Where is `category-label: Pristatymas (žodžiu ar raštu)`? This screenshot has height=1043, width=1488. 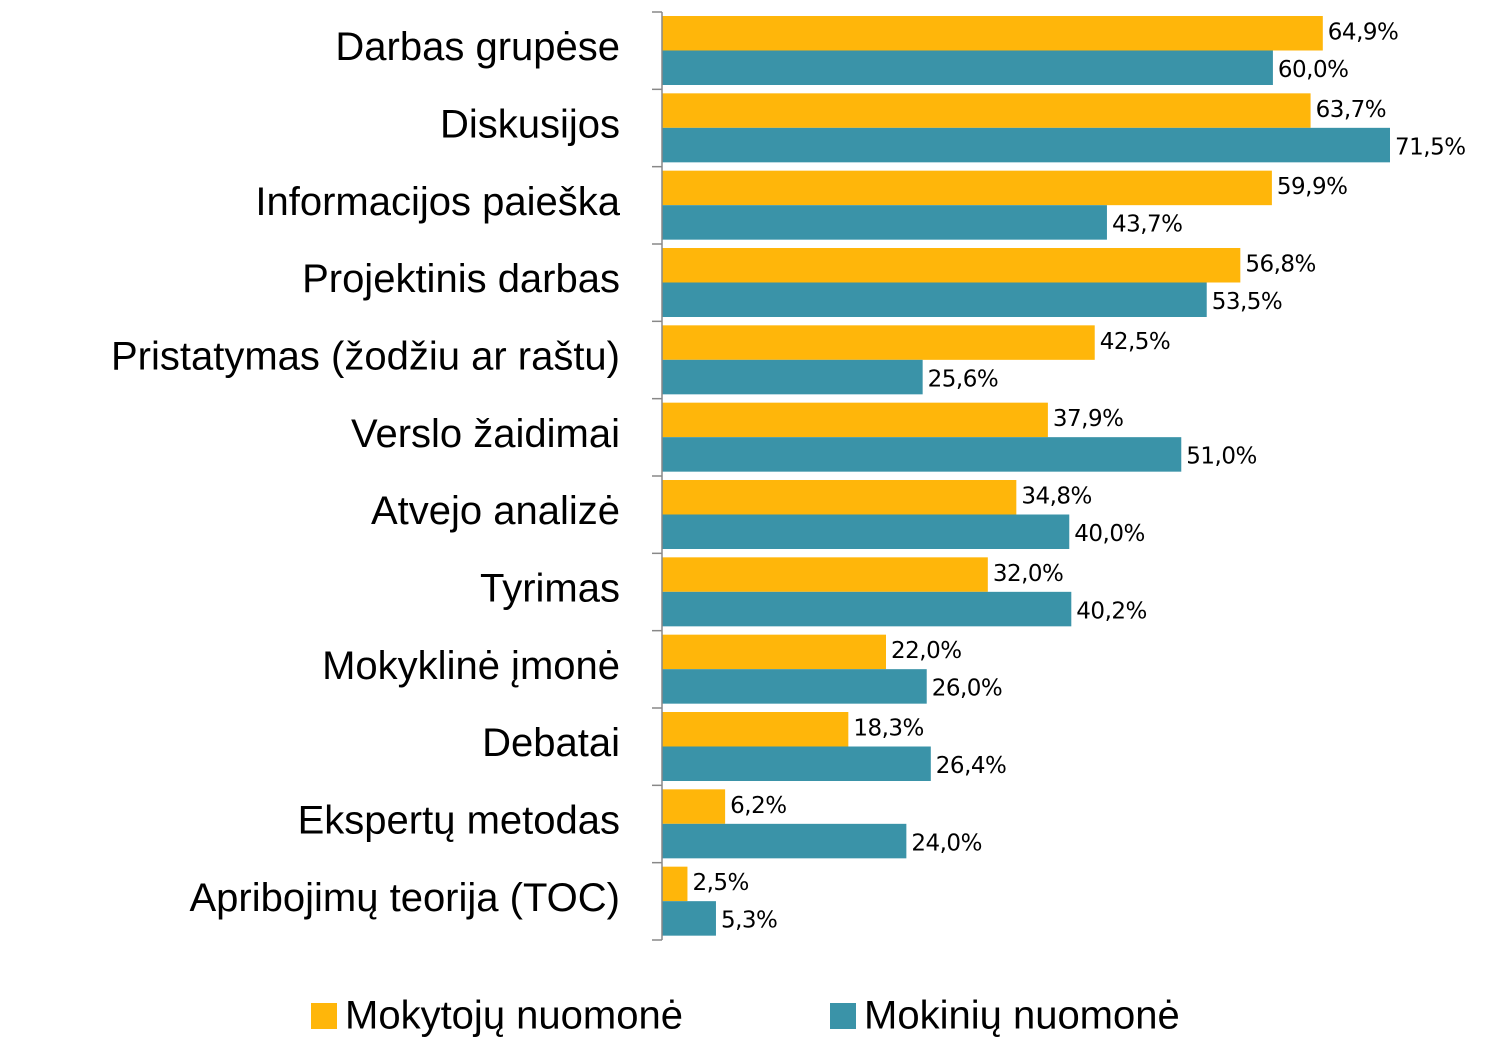 category-label: Pristatymas (žodžiu ar raštu) is located at coordinates (365, 357).